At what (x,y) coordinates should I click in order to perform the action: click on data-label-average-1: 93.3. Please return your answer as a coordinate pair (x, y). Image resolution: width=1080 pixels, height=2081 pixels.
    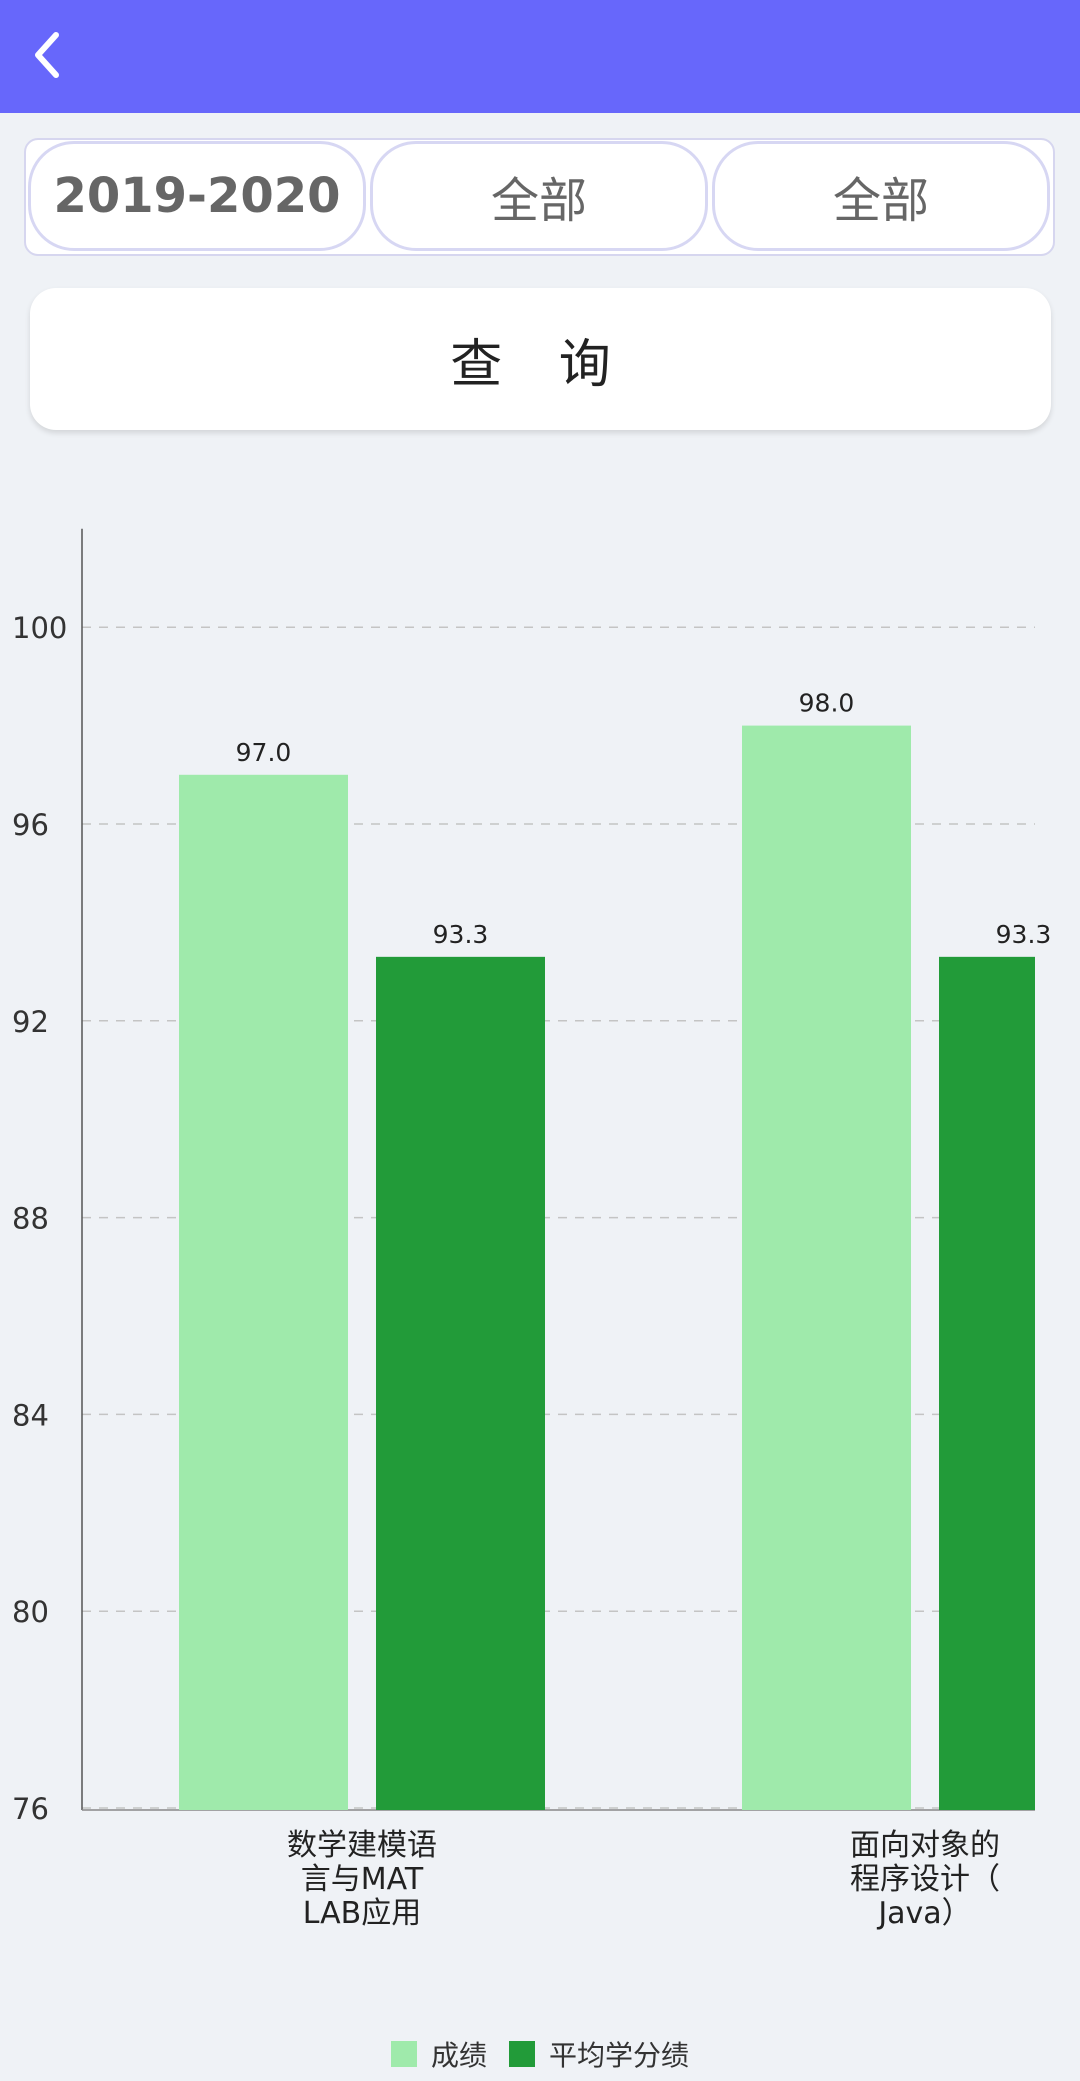
    Looking at the image, I should click on (1024, 934).